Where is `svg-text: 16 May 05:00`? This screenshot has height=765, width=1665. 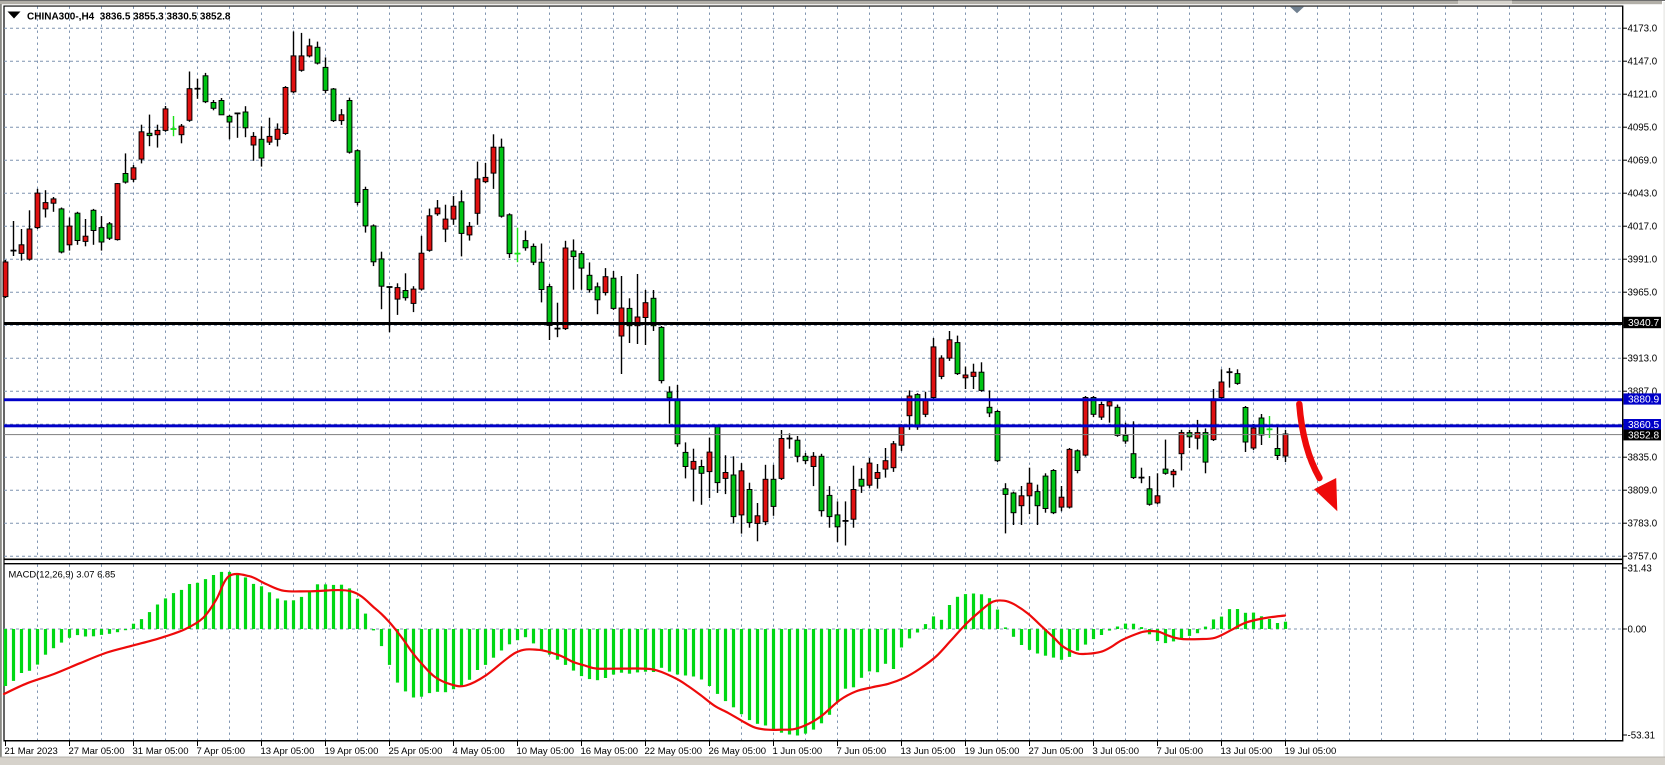 svg-text: 16 May 05:00 is located at coordinates (610, 751).